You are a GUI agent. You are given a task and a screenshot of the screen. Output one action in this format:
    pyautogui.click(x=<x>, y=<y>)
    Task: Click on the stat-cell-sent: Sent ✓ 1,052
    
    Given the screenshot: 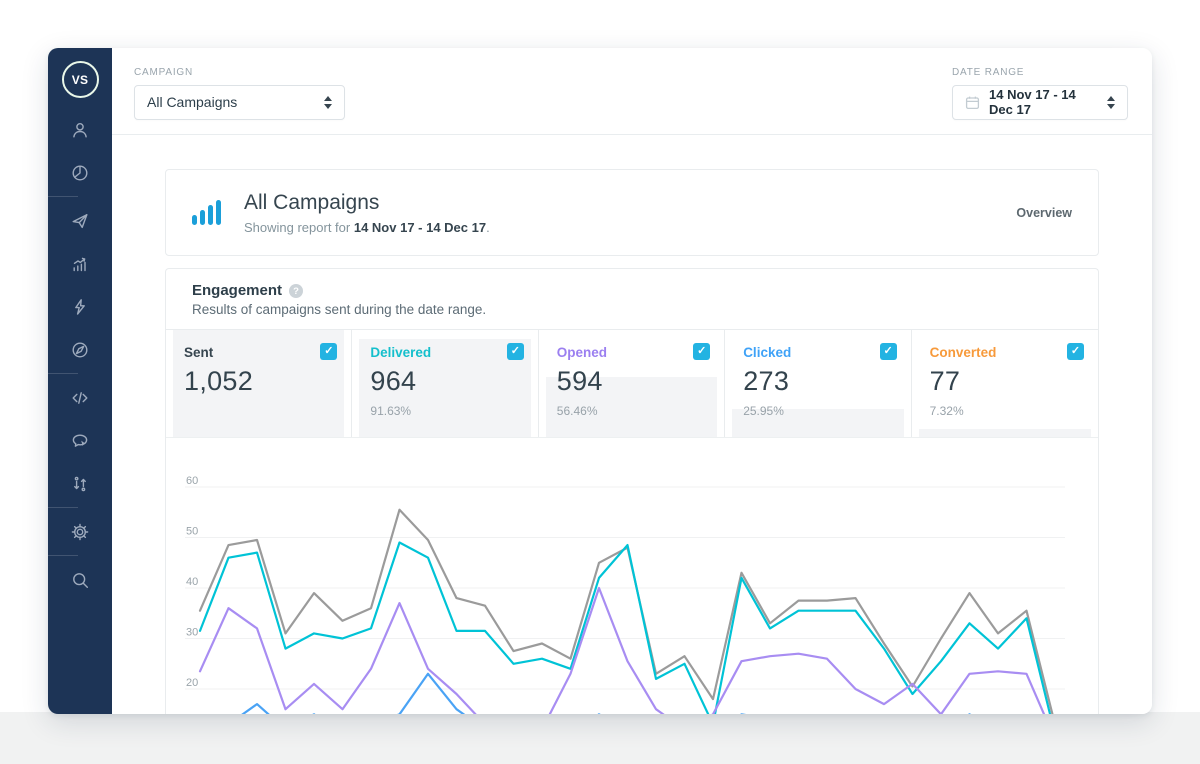 What is the action you would take?
    pyautogui.click(x=259, y=383)
    